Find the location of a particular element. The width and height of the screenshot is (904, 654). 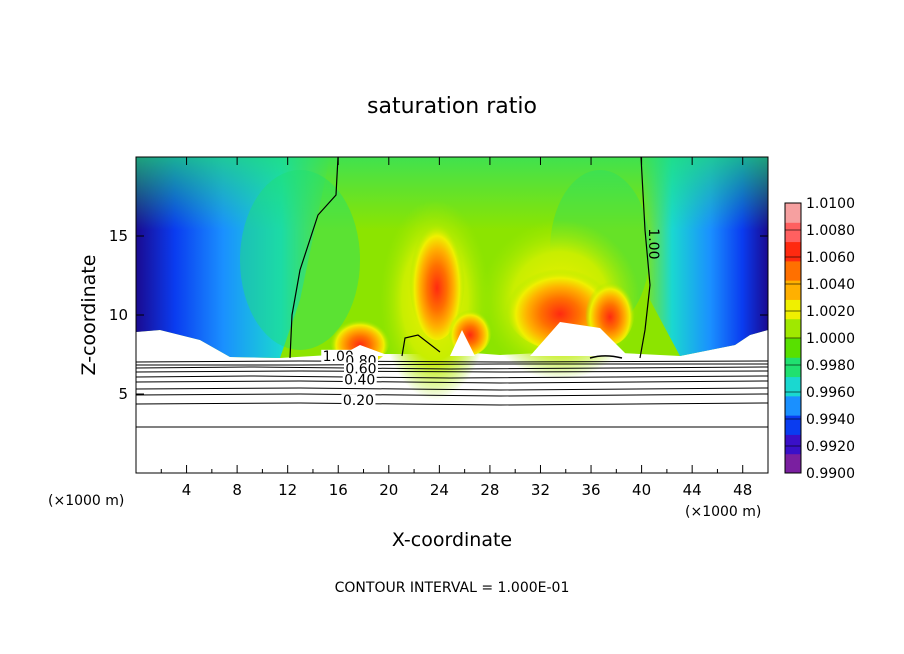

x-tick-label: 32 is located at coordinates (540, 490).